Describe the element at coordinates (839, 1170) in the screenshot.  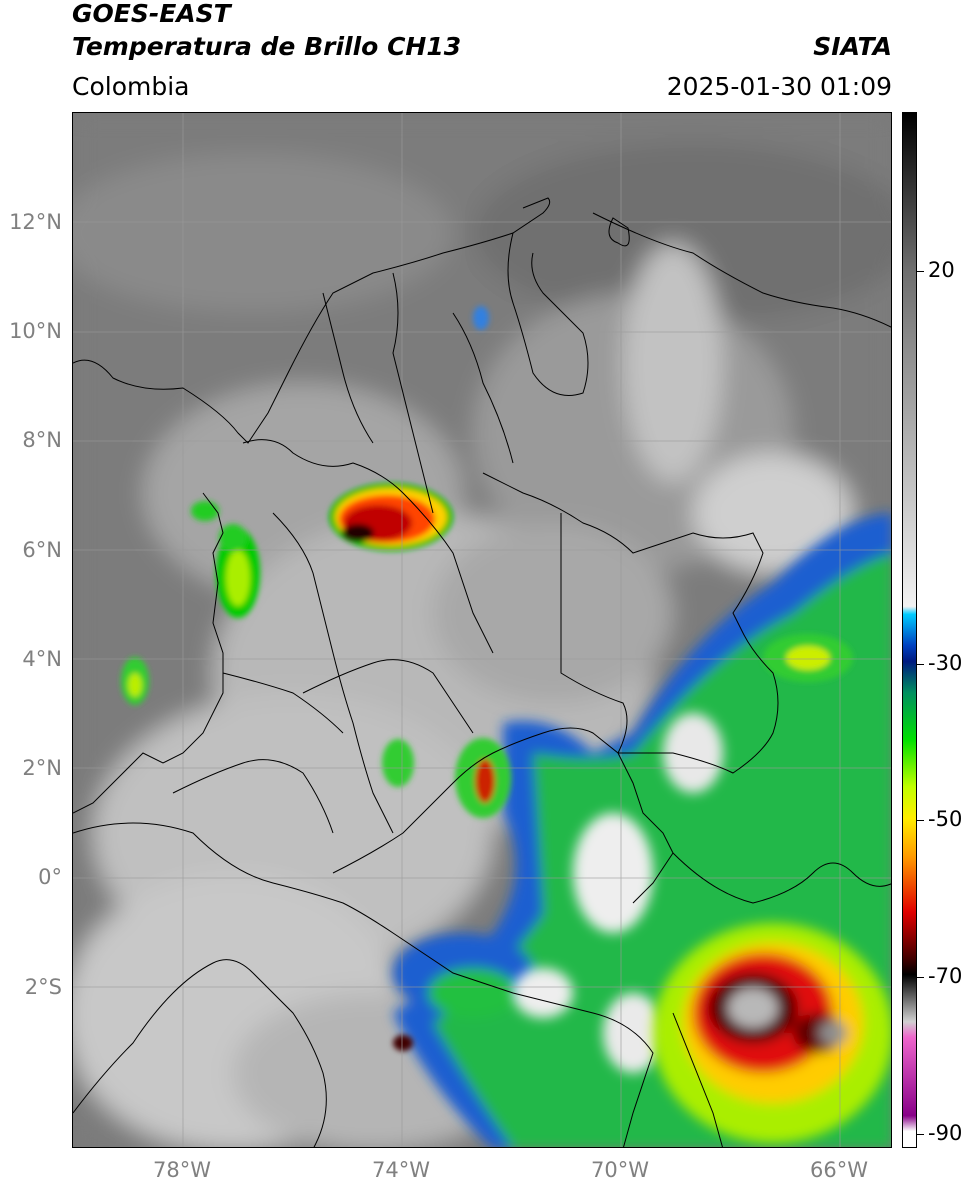
I see `lon-label-66w: 66°W` at that location.